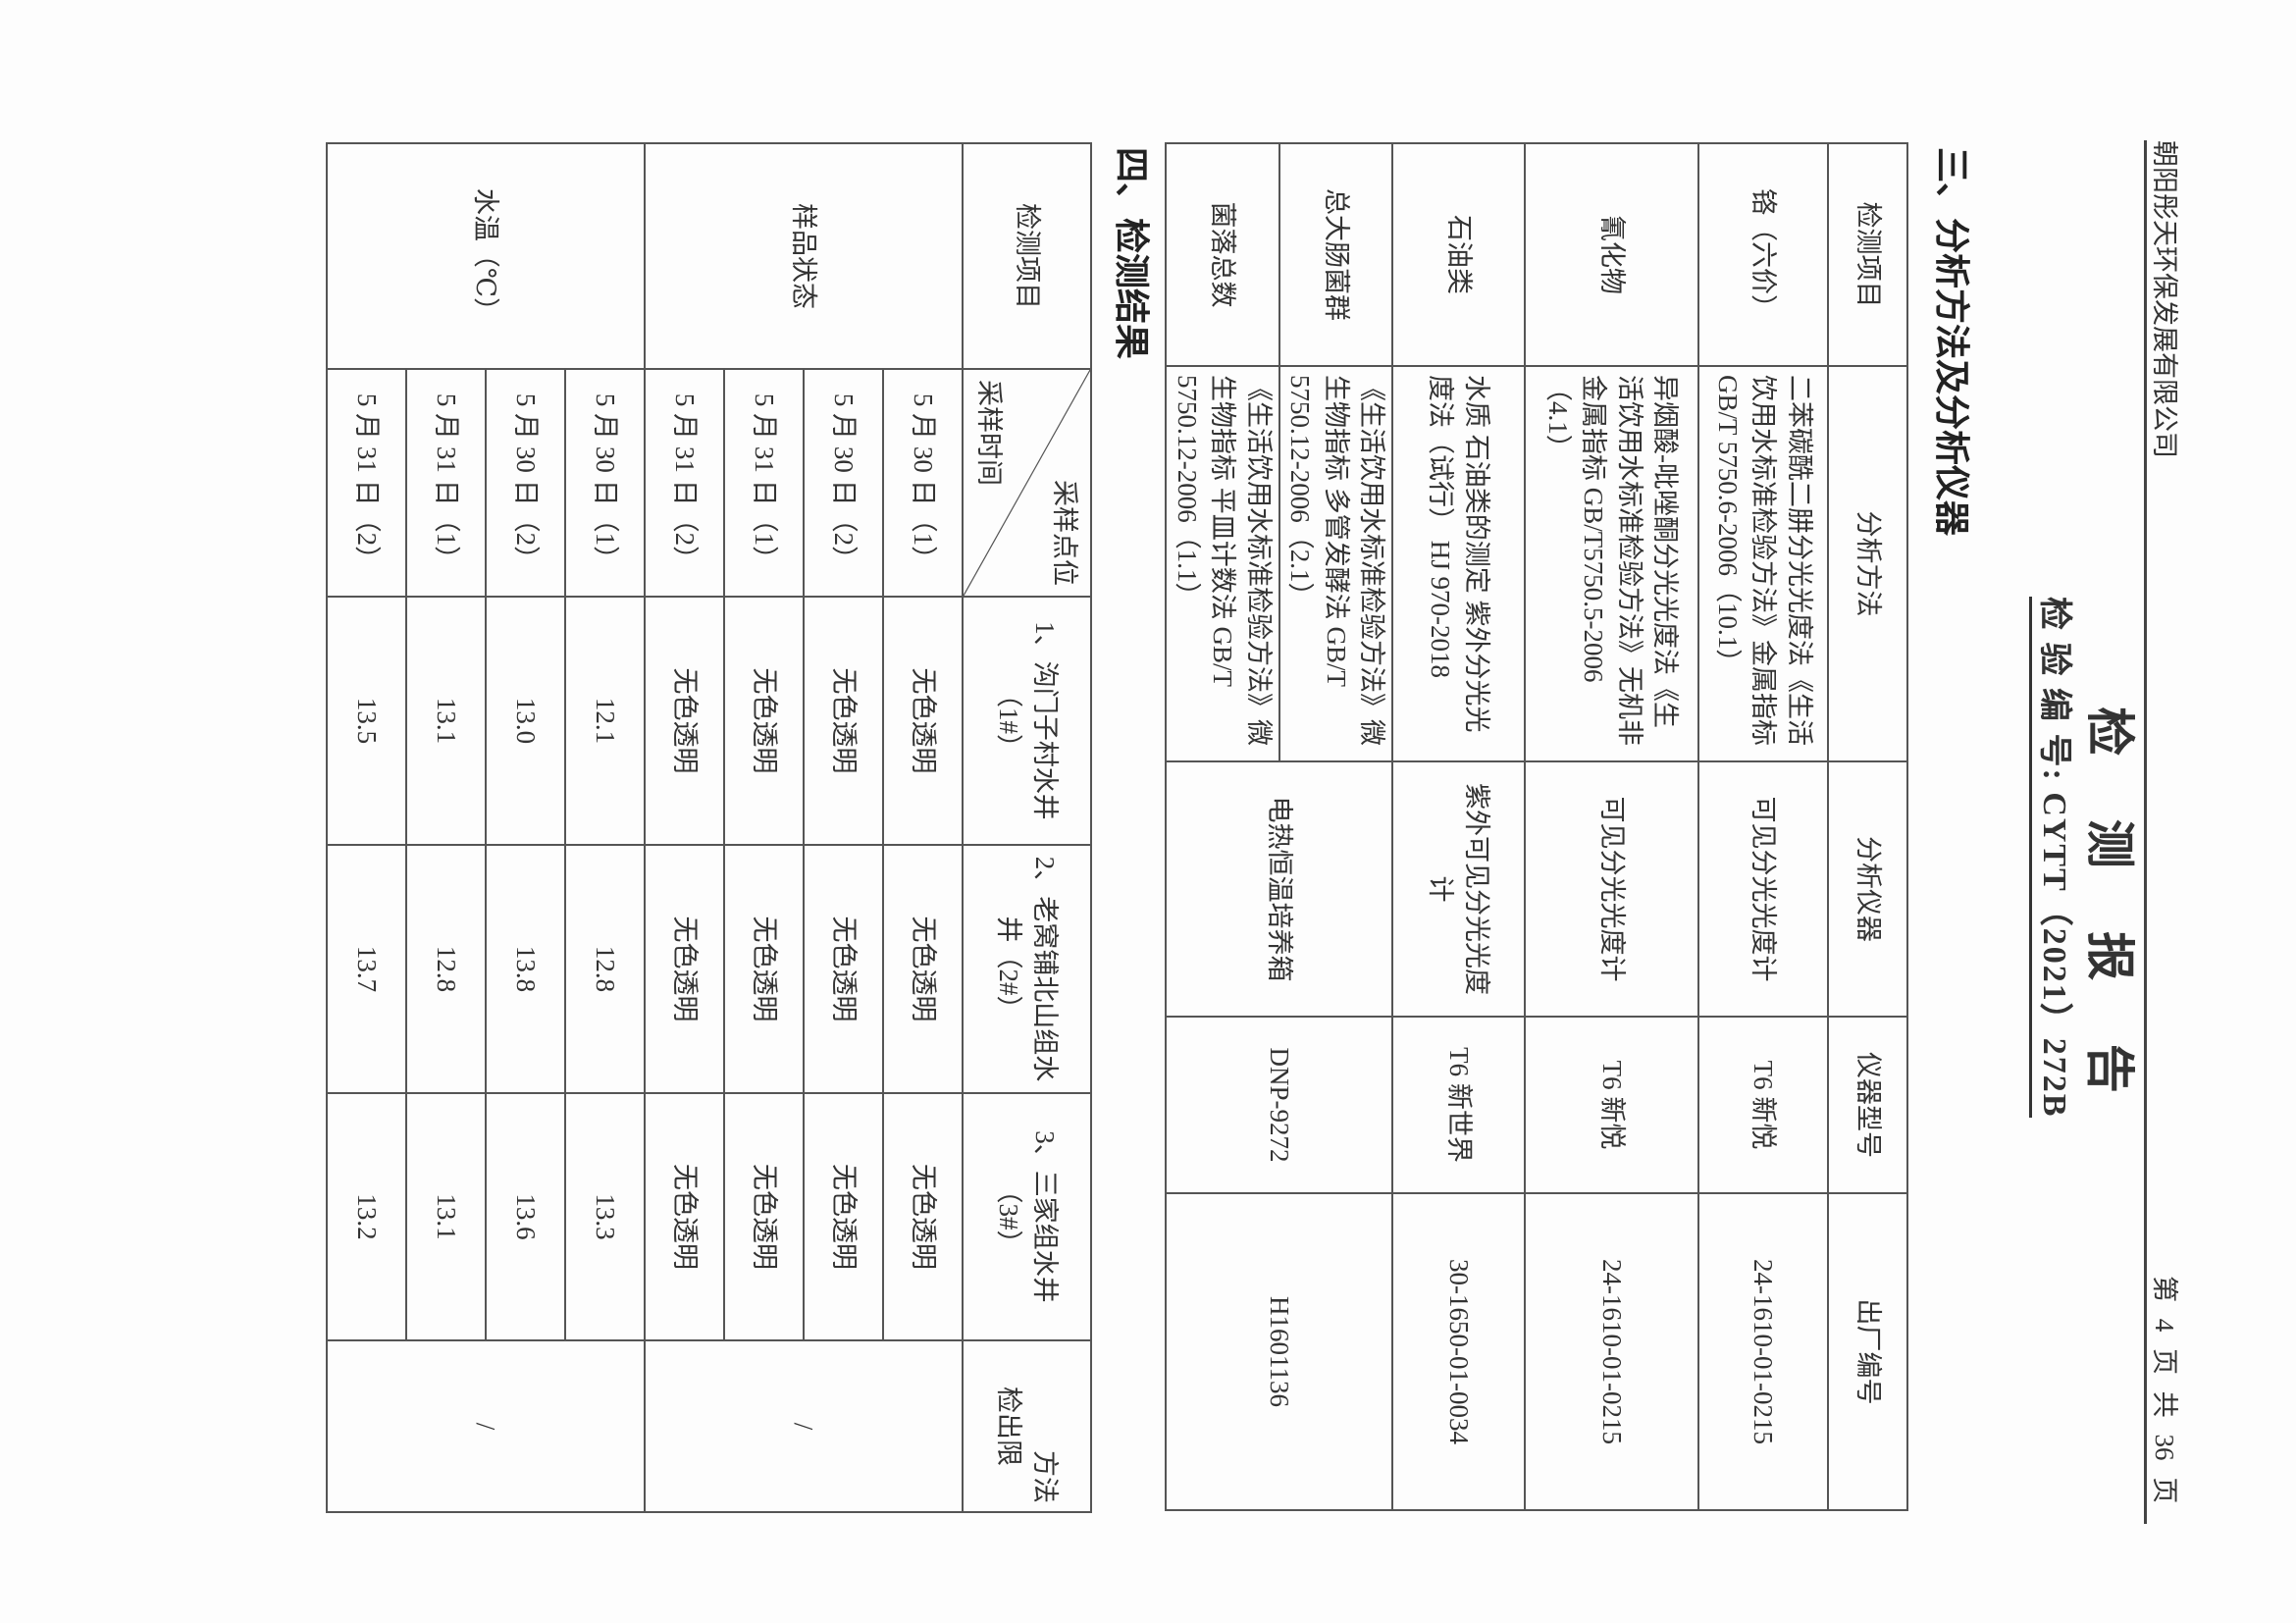  Describe the element at coordinates (1131, 253) in the screenshot. I see `section4-heading: 四、检测结果` at that location.